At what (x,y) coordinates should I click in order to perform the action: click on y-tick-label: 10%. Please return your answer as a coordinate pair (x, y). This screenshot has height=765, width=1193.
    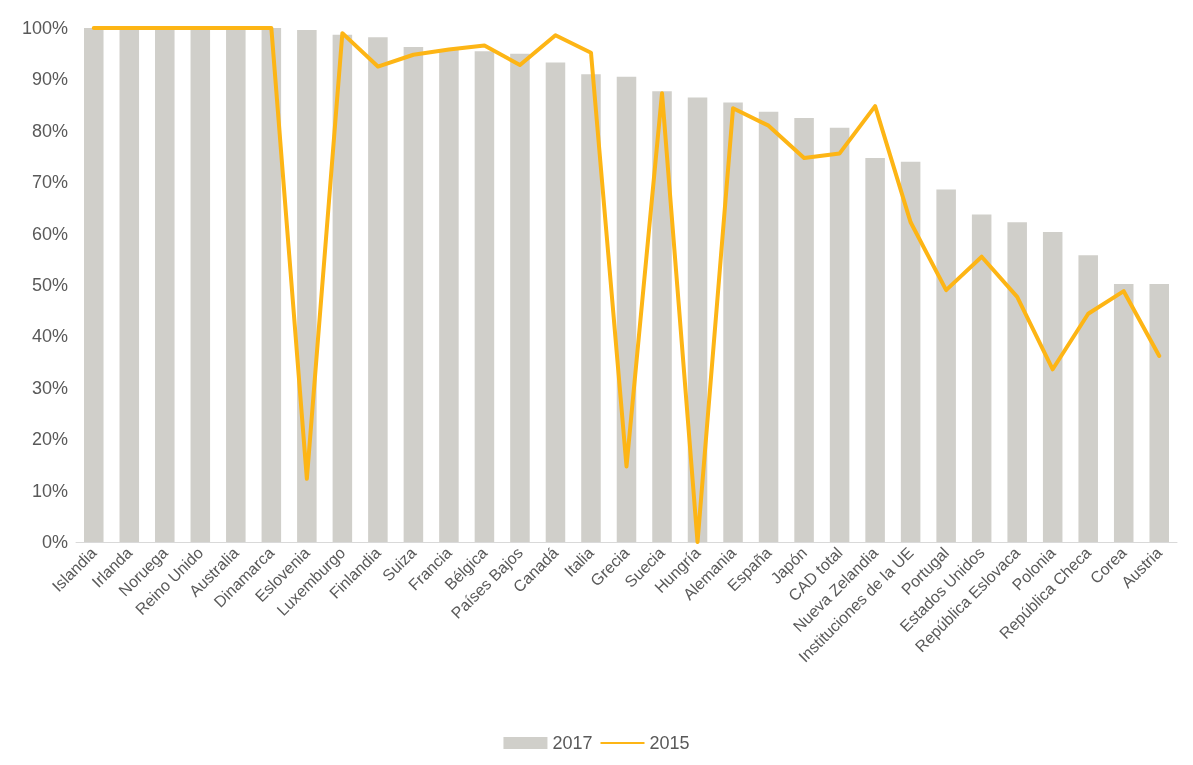
    Looking at the image, I should click on (49, 490).